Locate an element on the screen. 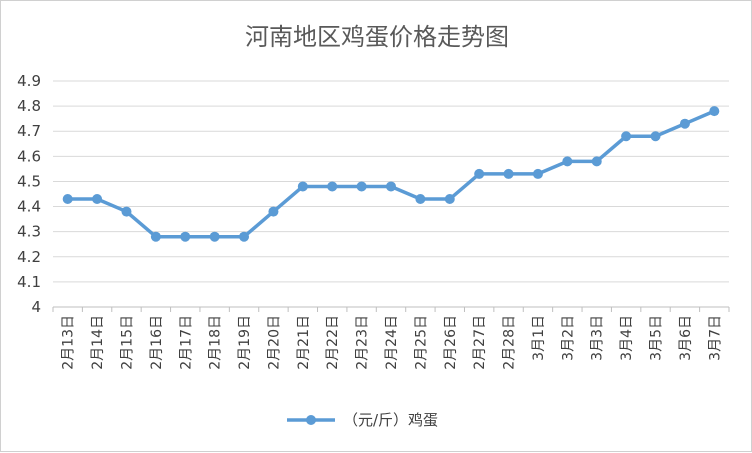  y-tick-label: 4.7 is located at coordinates (29, 131).